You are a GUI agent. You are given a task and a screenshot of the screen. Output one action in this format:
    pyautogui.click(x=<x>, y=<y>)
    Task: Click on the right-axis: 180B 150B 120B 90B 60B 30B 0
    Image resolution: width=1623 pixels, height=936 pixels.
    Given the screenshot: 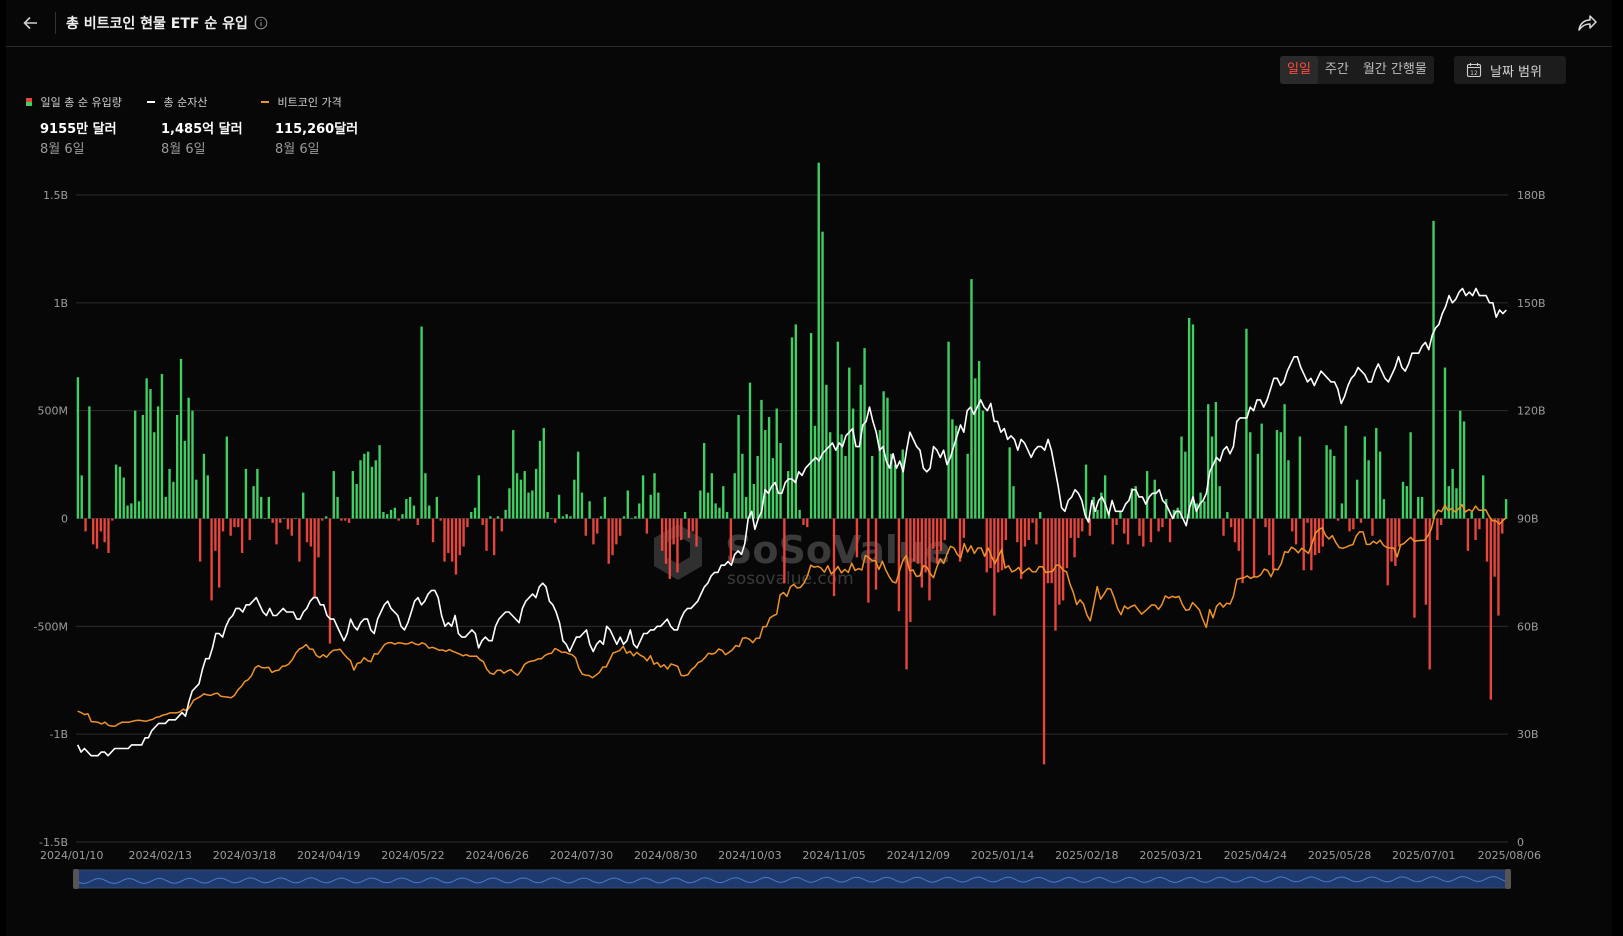 What is the action you would take?
    pyautogui.click(x=1531, y=519)
    